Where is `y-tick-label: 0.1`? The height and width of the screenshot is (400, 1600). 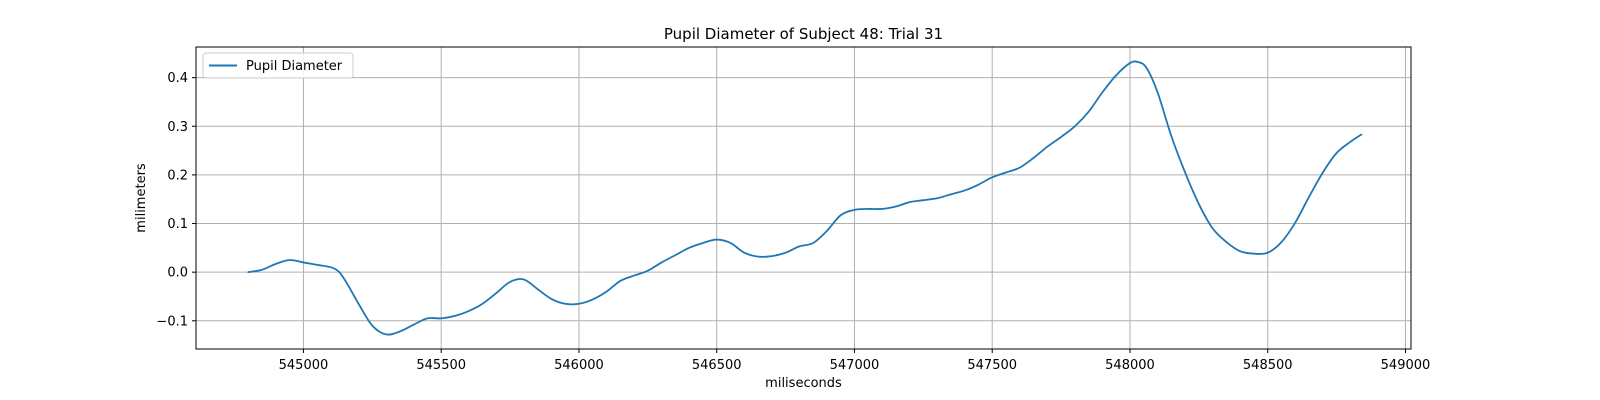 y-tick-label: 0.1 is located at coordinates (177, 224).